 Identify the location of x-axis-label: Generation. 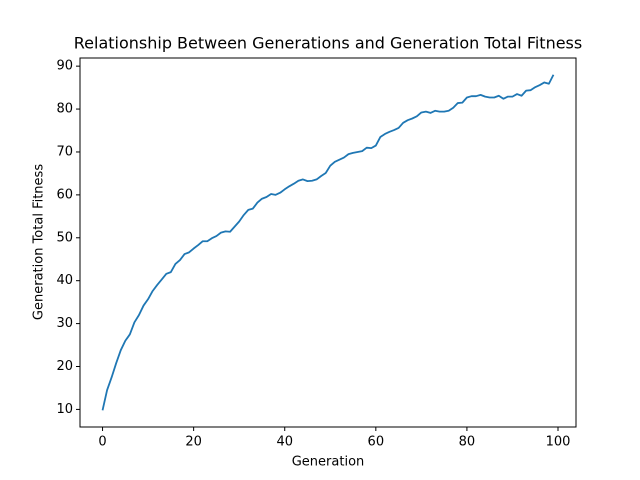
(328, 462).